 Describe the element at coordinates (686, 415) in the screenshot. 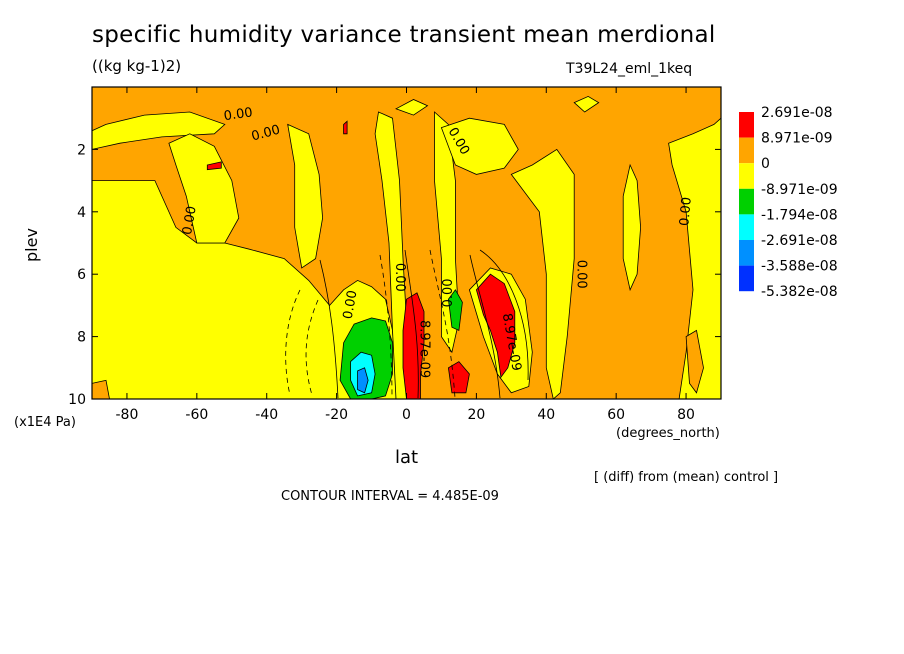

I see `x-tick-label: 80` at that location.